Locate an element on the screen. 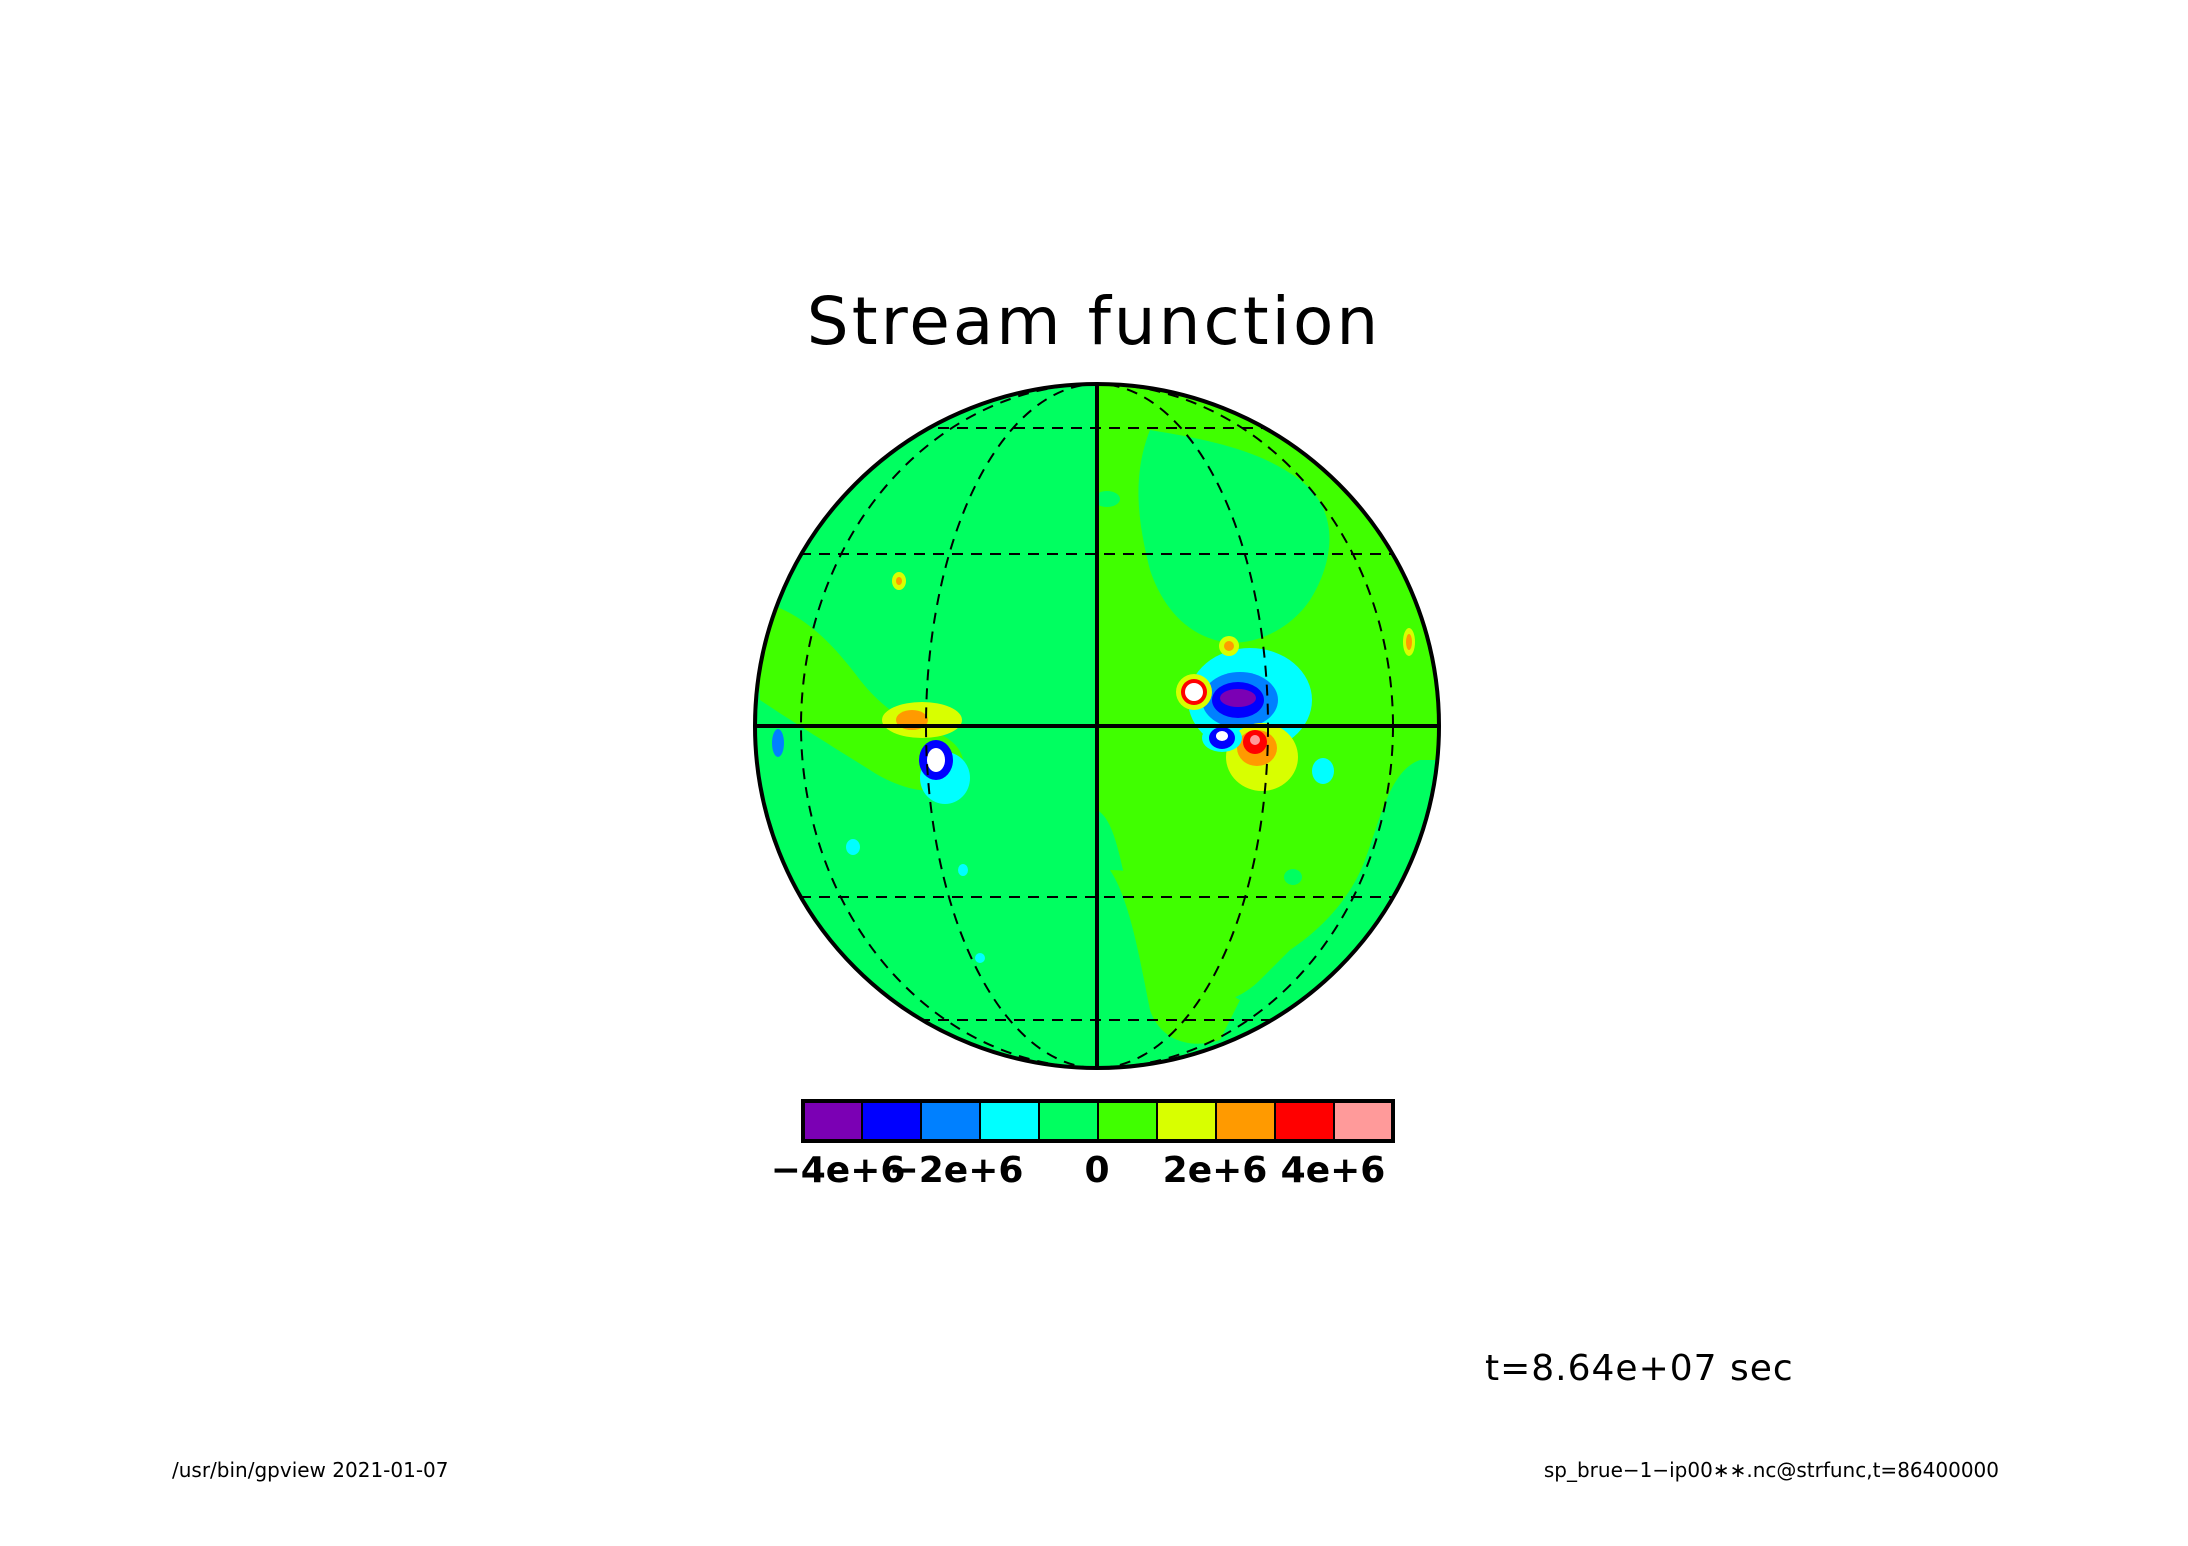 Image resolution: width=2188 pixels, height=1546 pixels. anomaly-east-purple is located at coordinates (1238, 698).